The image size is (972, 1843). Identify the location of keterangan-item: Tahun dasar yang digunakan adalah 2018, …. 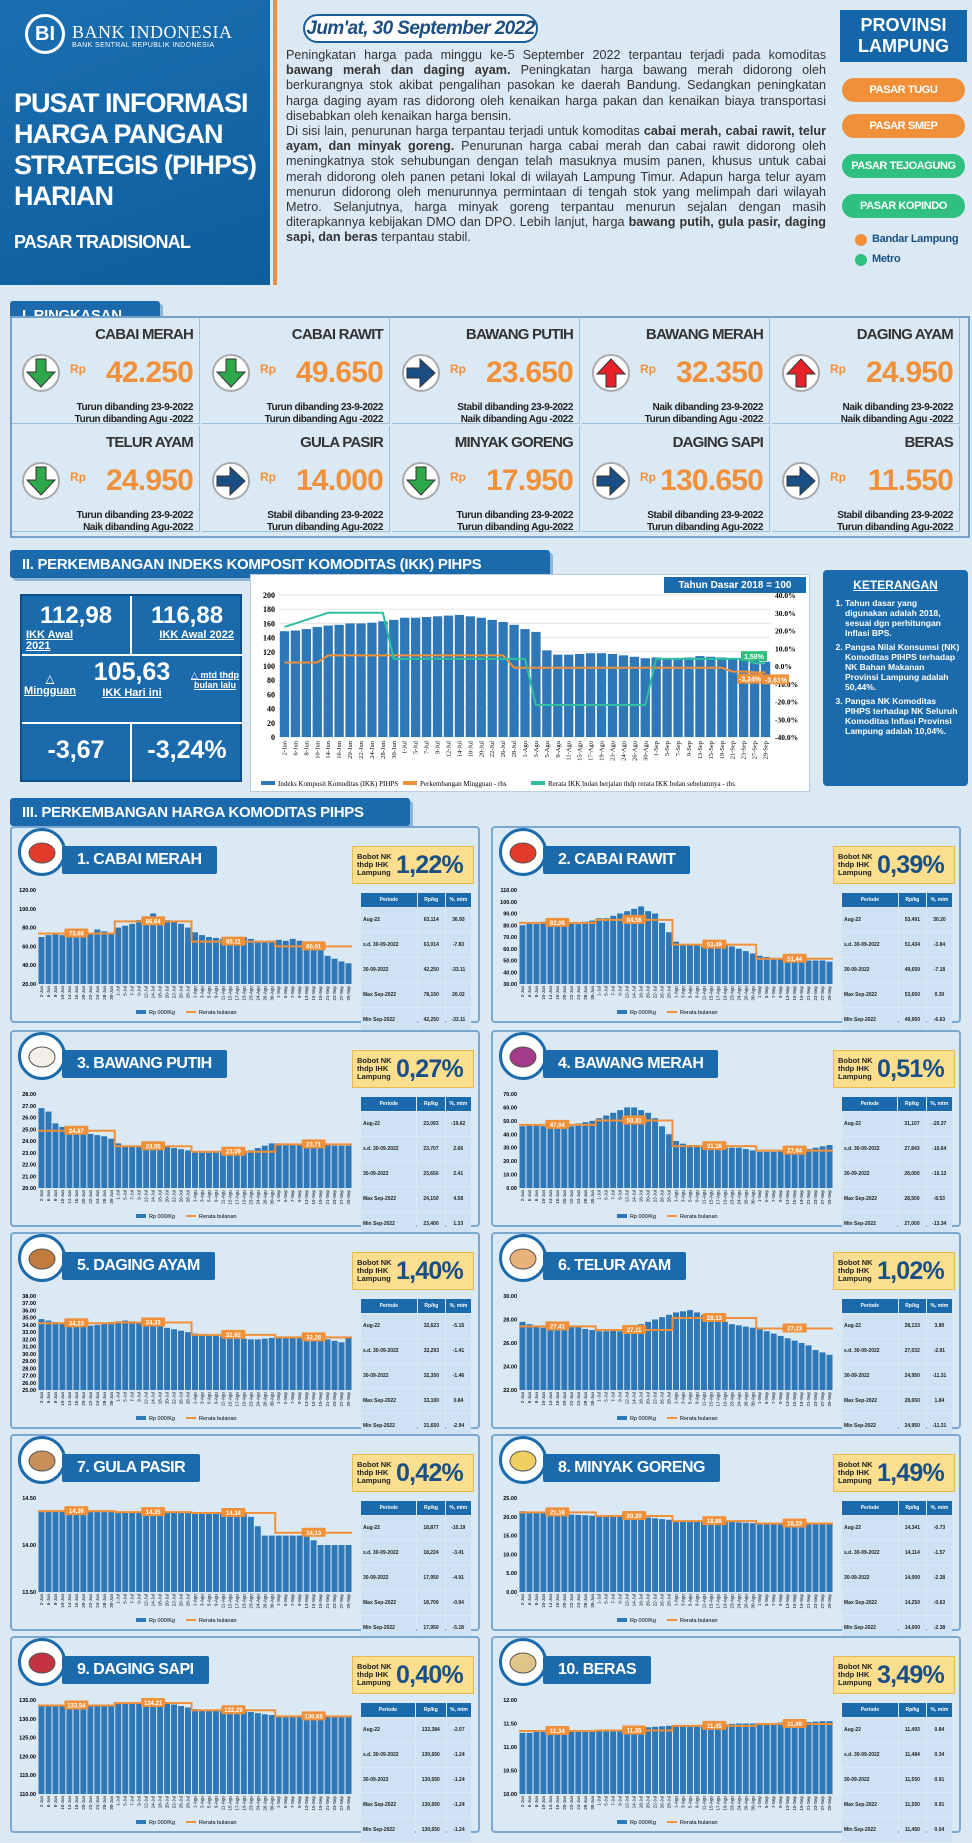
(902, 618).